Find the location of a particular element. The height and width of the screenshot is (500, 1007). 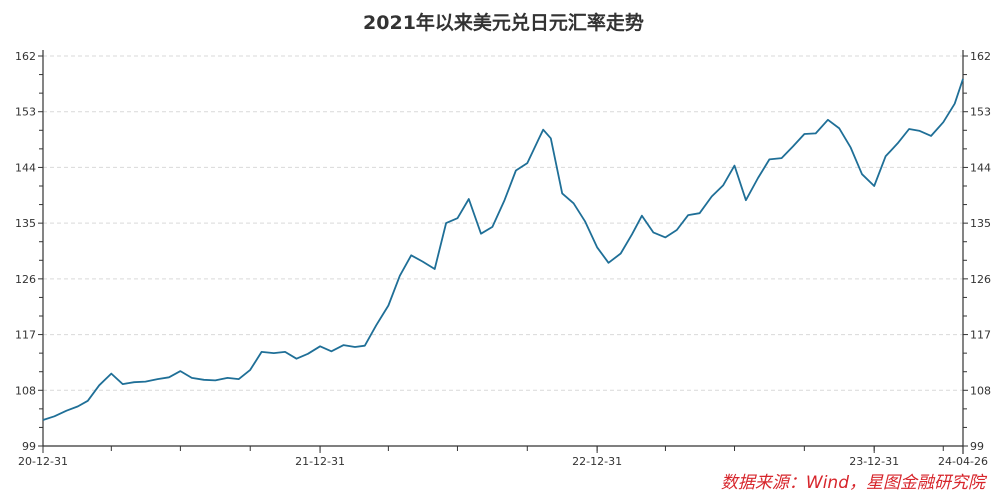

y-tick-label-left: 162 is located at coordinates (25, 56).